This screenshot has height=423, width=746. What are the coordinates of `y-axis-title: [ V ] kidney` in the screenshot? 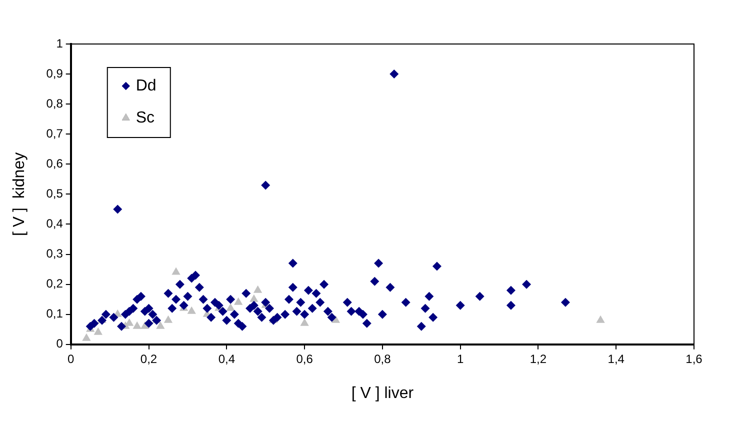 It's located at (19, 194).